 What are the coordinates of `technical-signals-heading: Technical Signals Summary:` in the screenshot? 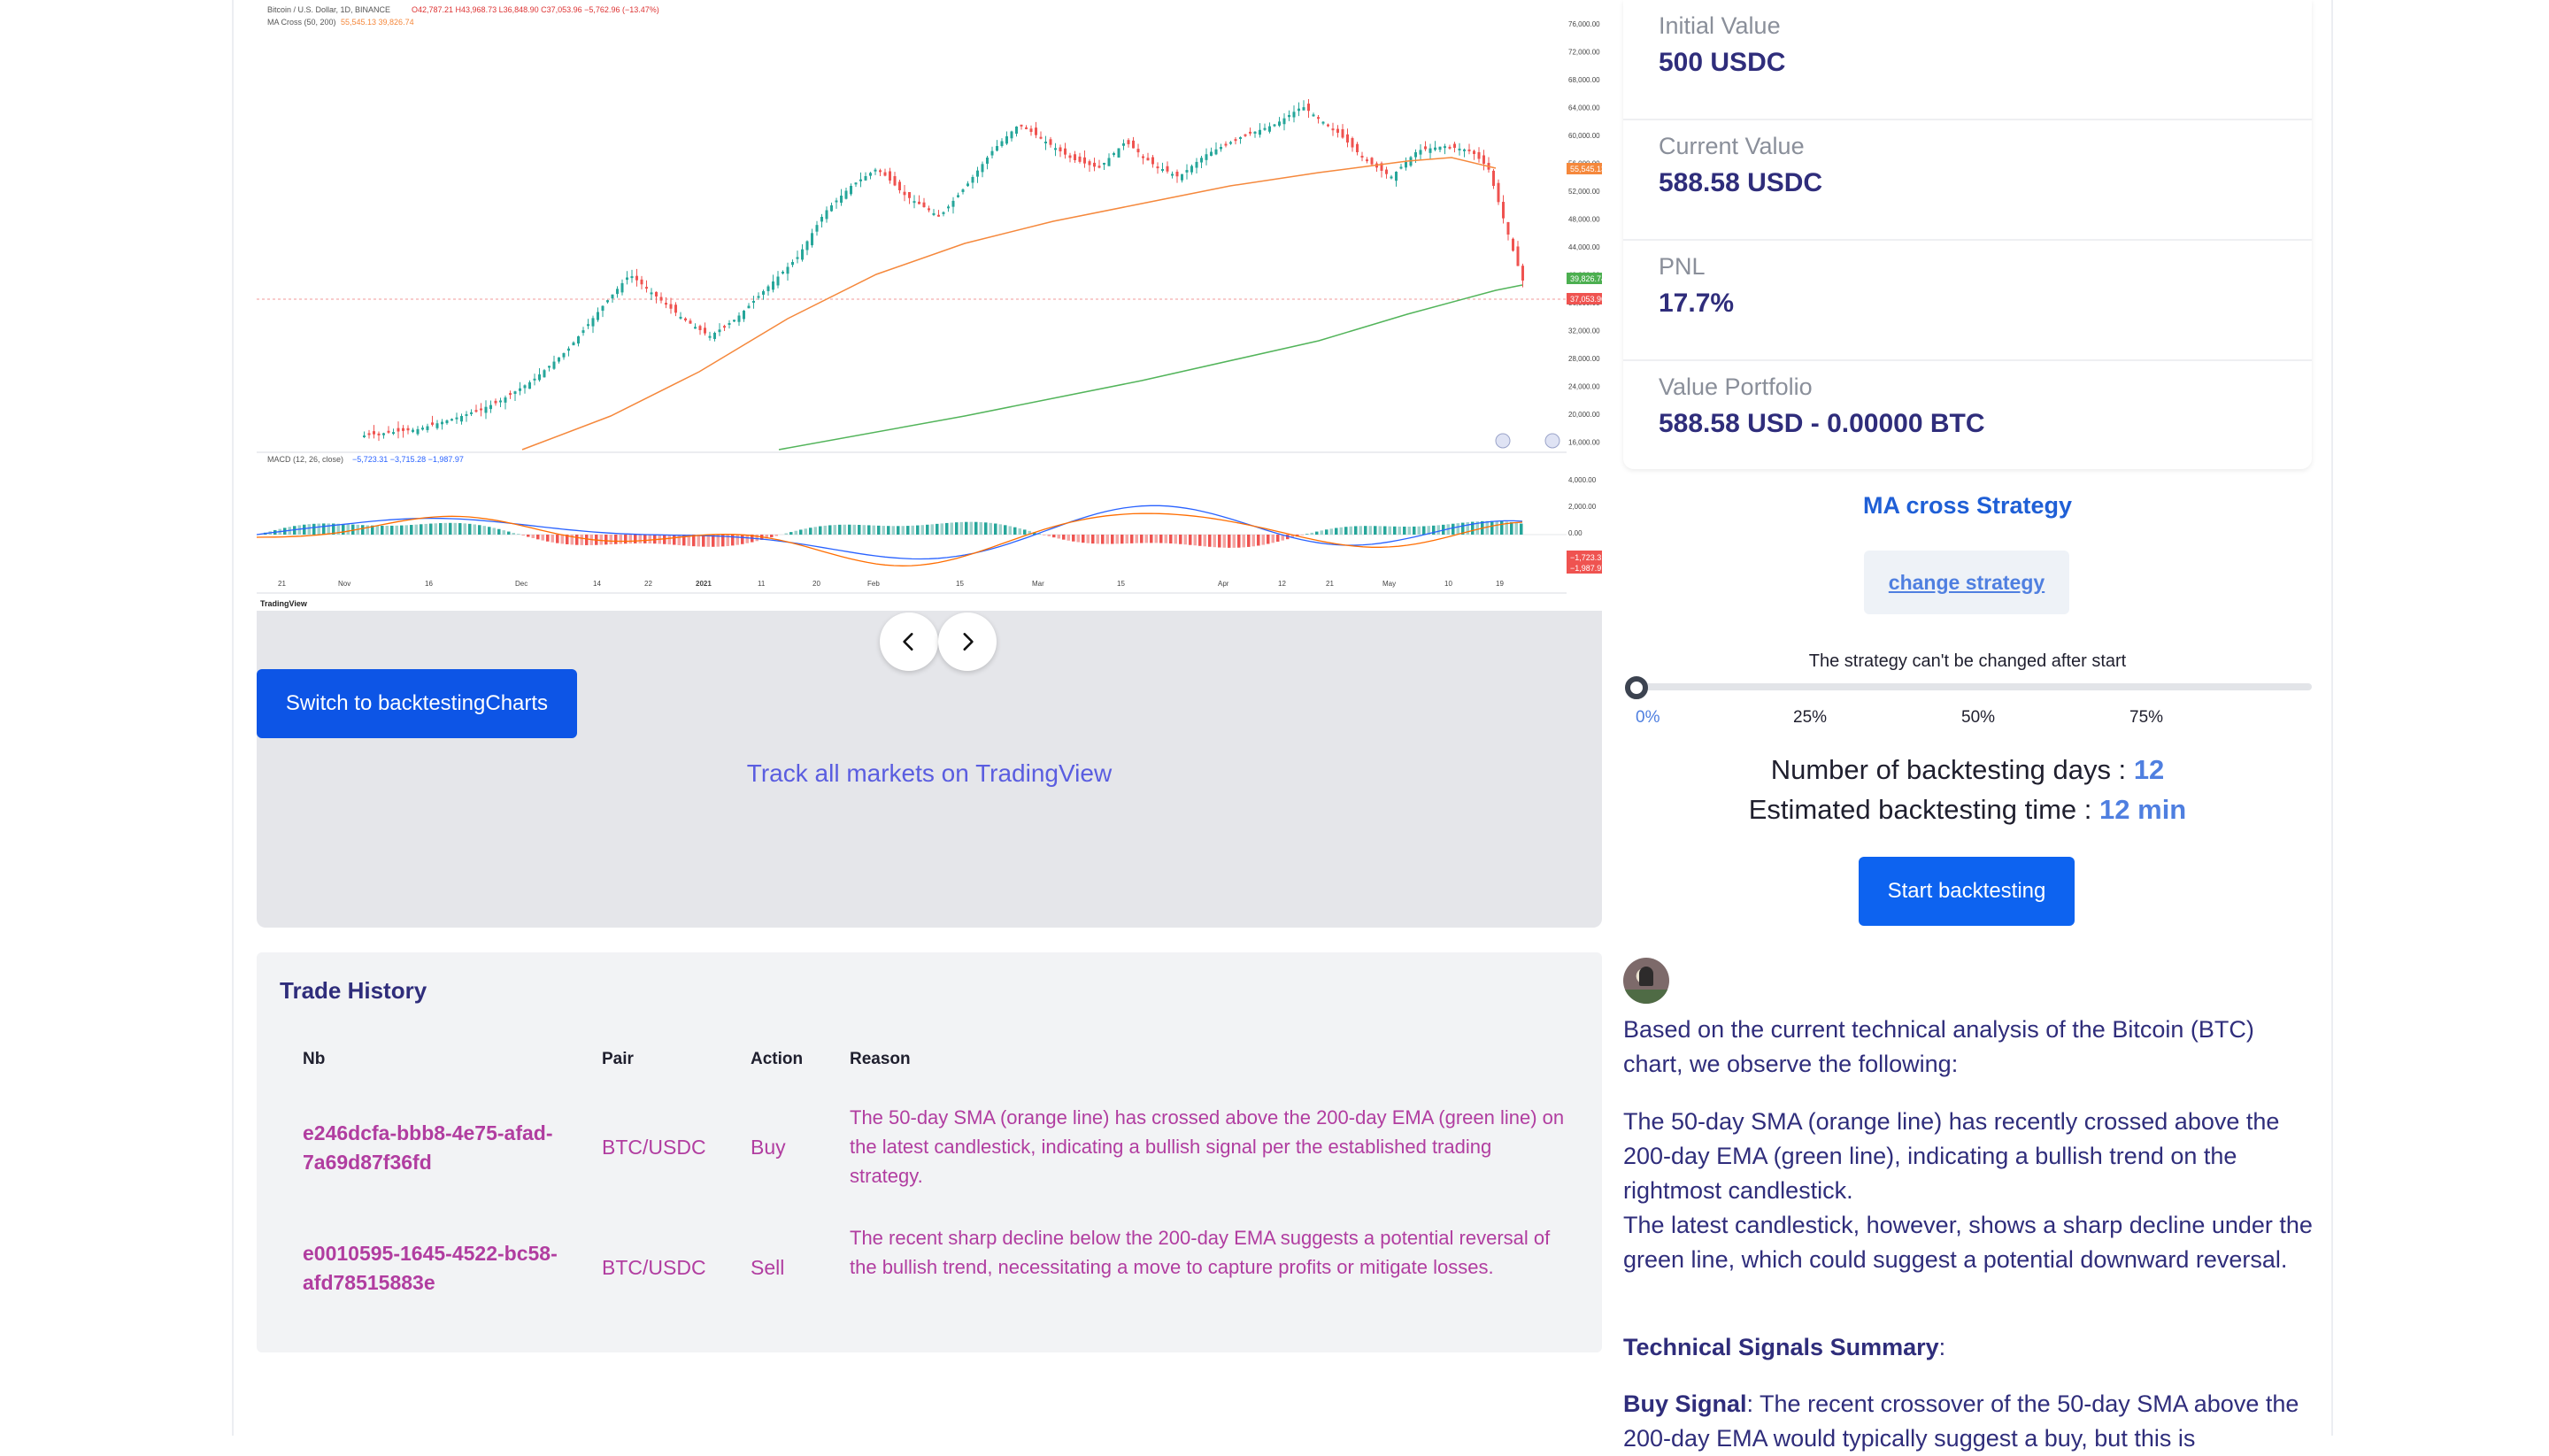 It's located at (1969, 1347).